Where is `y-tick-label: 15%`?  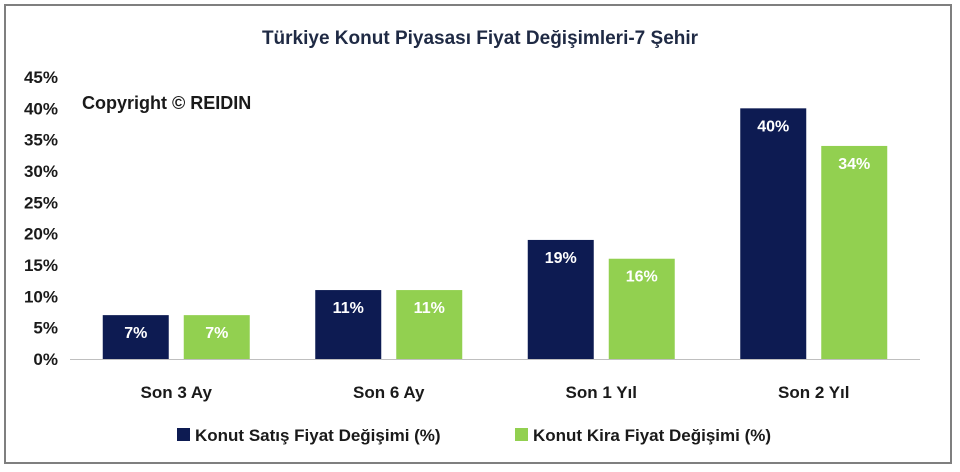
y-tick-label: 15% is located at coordinates (41, 265).